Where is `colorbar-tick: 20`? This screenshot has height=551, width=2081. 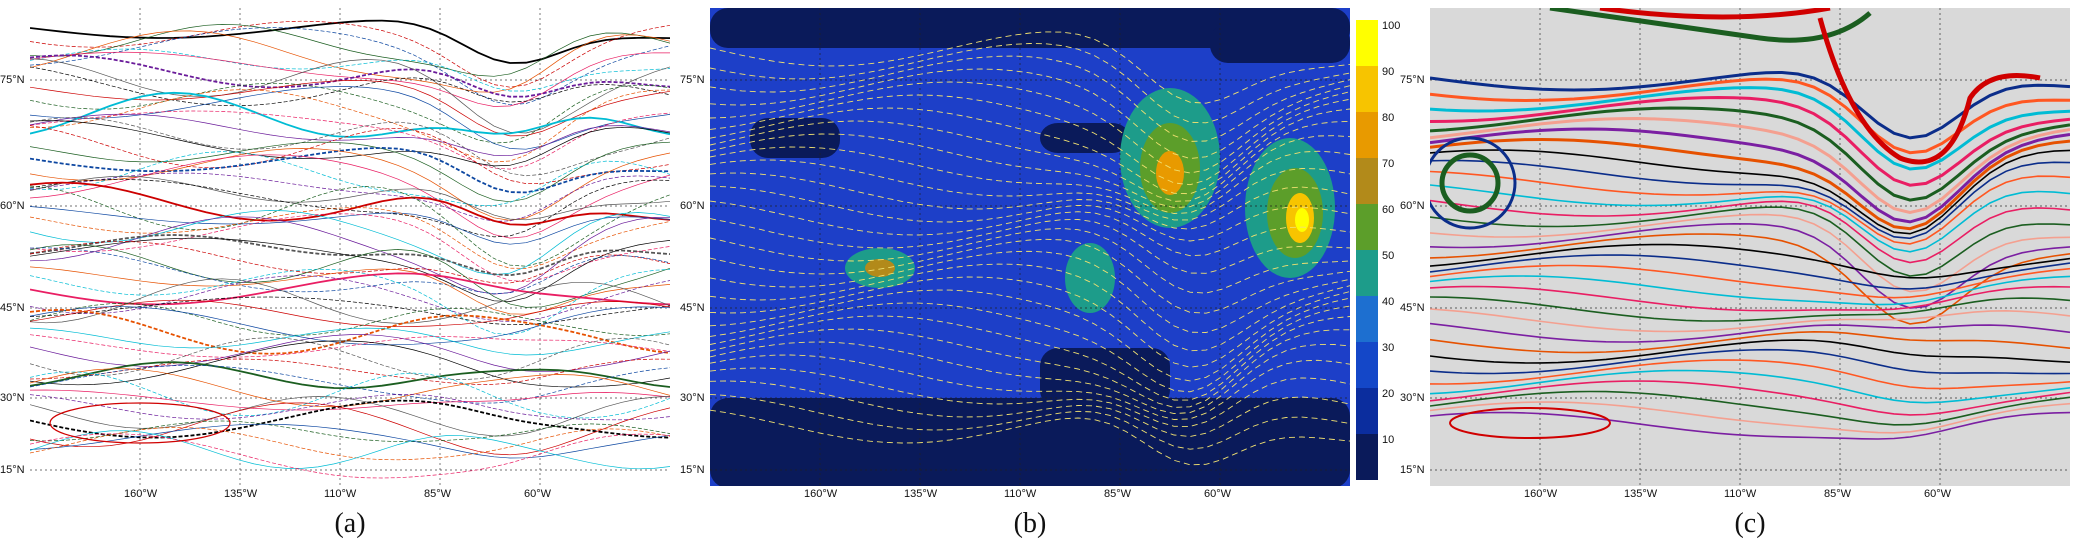 colorbar-tick: 20 is located at coordinates (1388, 394).